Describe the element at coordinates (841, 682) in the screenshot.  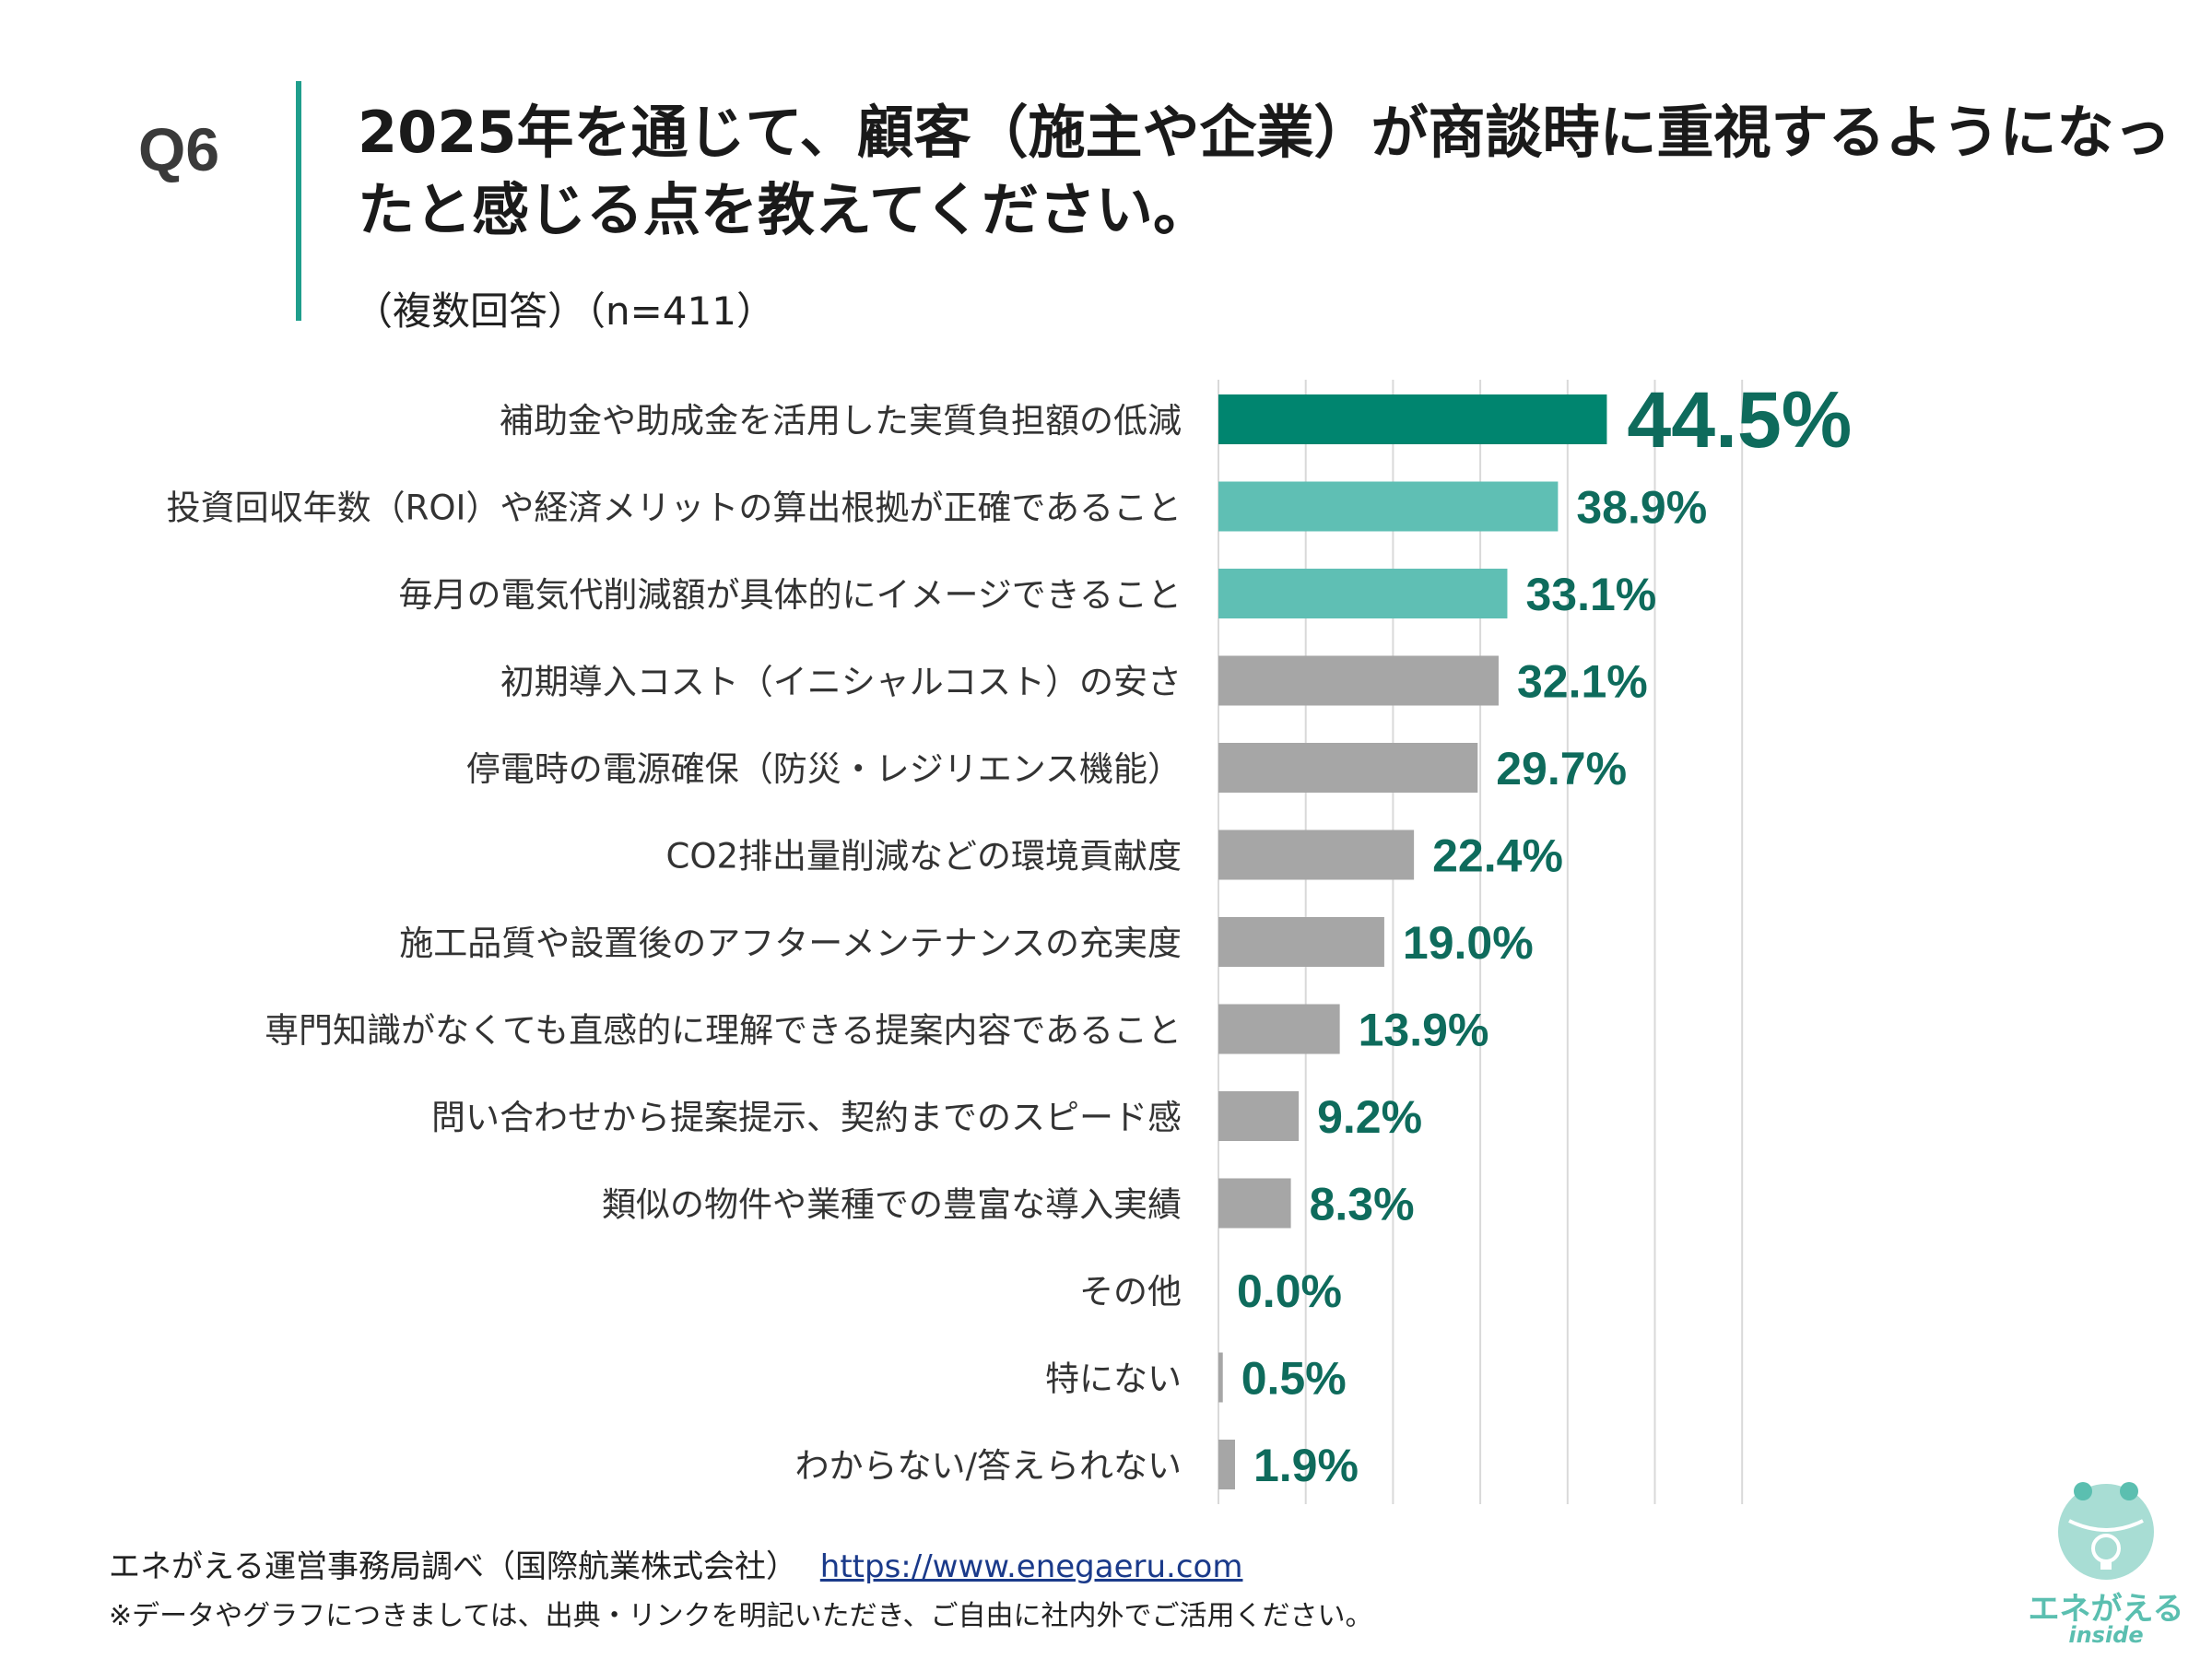
I see `category-label: 初期導入コスト（イニシャルコスト）の安さ` at that location.